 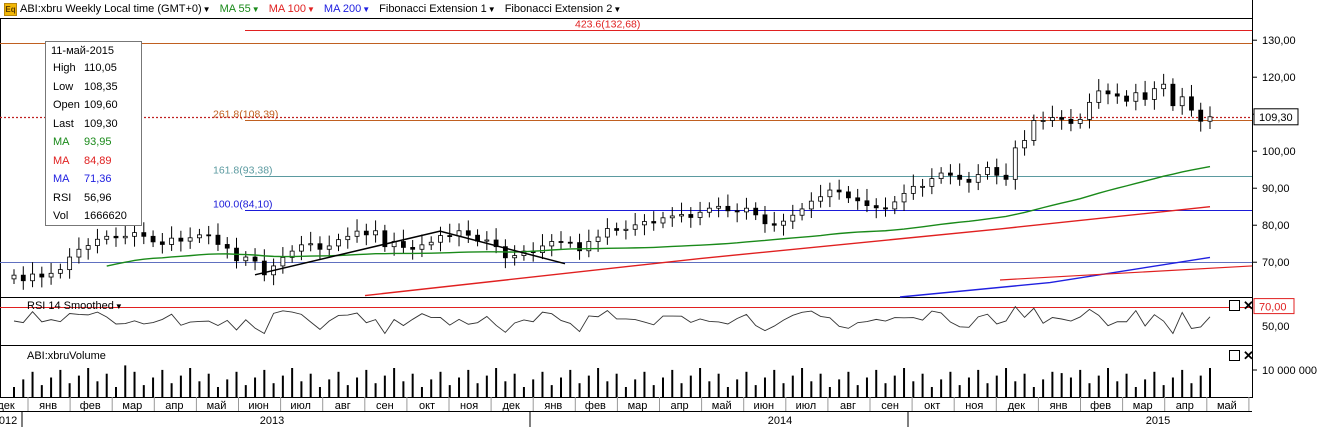 What do you see at coordinates (108, 9) in the screenshot?
I see `symbol-menu: Eq ABI:xbru Weekly Local time (GMT+0) ▼` at bounding box center [108, 9].